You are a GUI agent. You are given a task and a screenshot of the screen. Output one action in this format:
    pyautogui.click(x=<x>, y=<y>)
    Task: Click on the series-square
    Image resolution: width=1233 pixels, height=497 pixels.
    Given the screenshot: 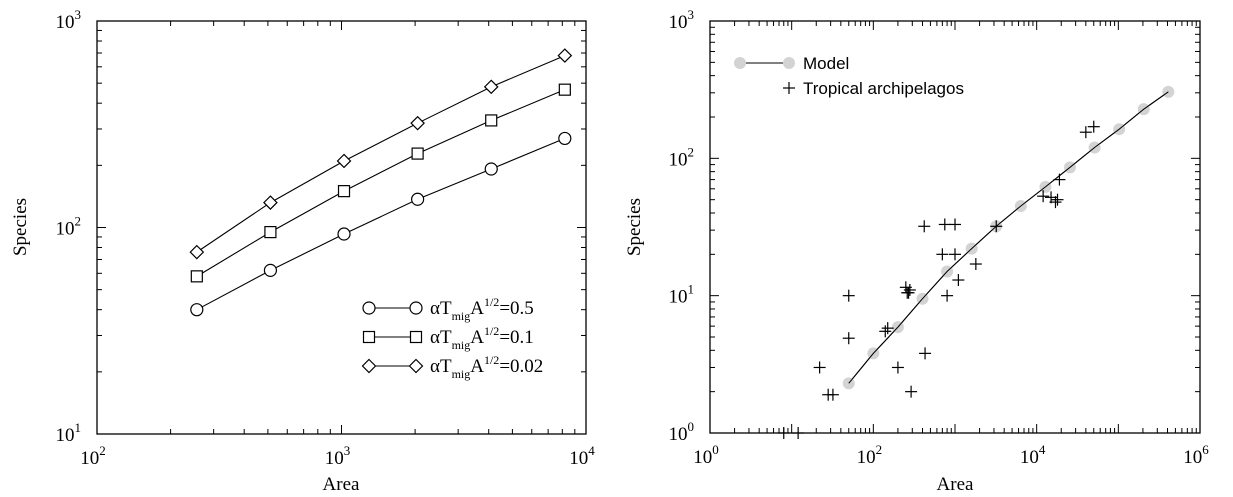 What is the action you would take?
    pyautogui.click(x=380, y=183)
    